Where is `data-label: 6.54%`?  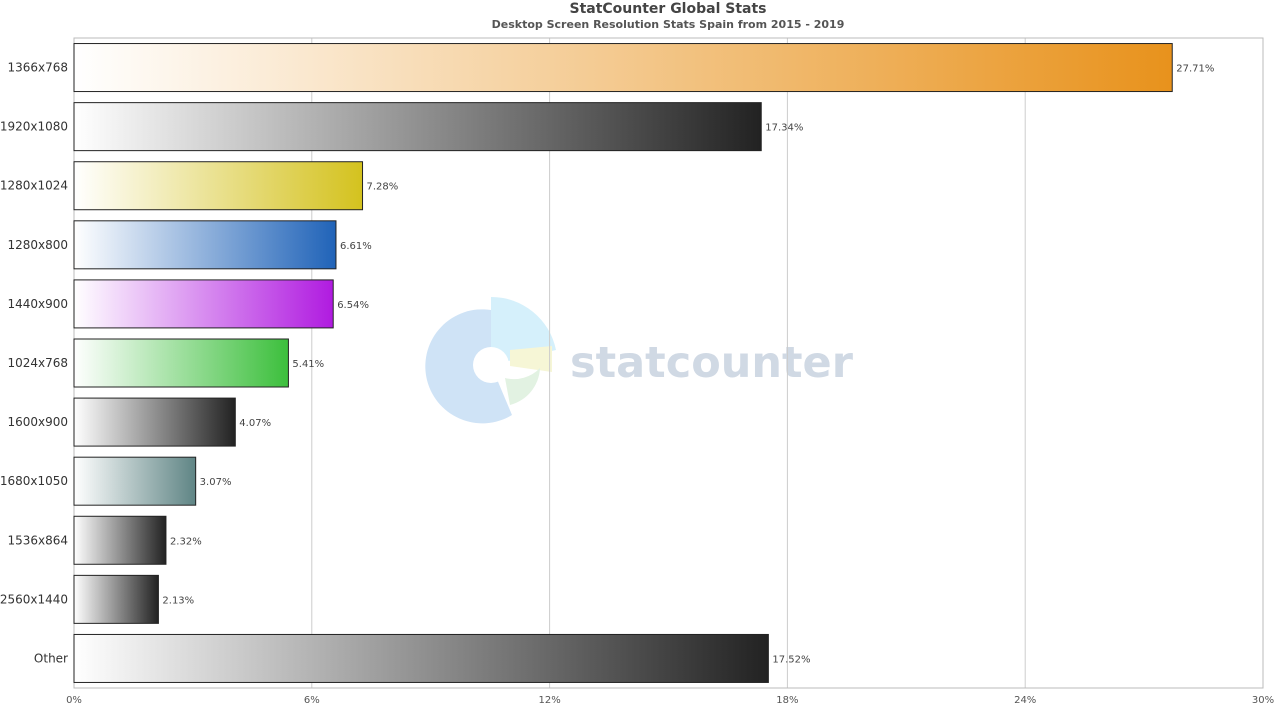 data-label: 6.54% is located at coordinates (353, 305).